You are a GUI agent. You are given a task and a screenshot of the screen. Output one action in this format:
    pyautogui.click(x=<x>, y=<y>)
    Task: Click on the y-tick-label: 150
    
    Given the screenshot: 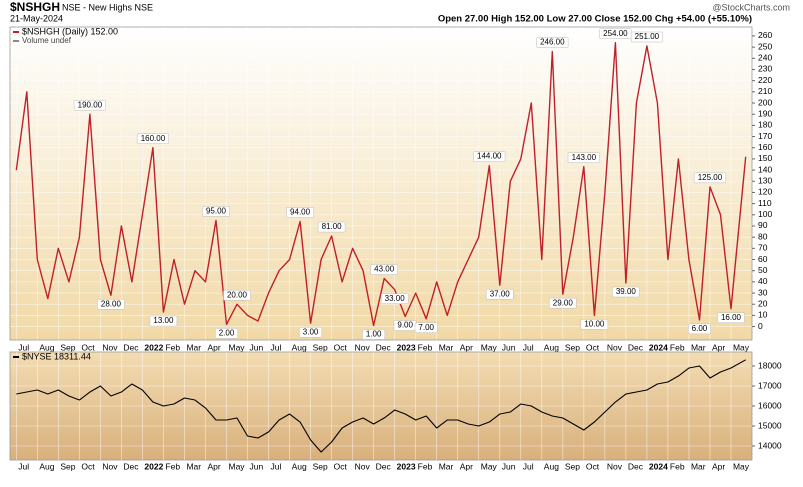 What is the action you would take?
    pyautogui.click(x=765, y=158)
    